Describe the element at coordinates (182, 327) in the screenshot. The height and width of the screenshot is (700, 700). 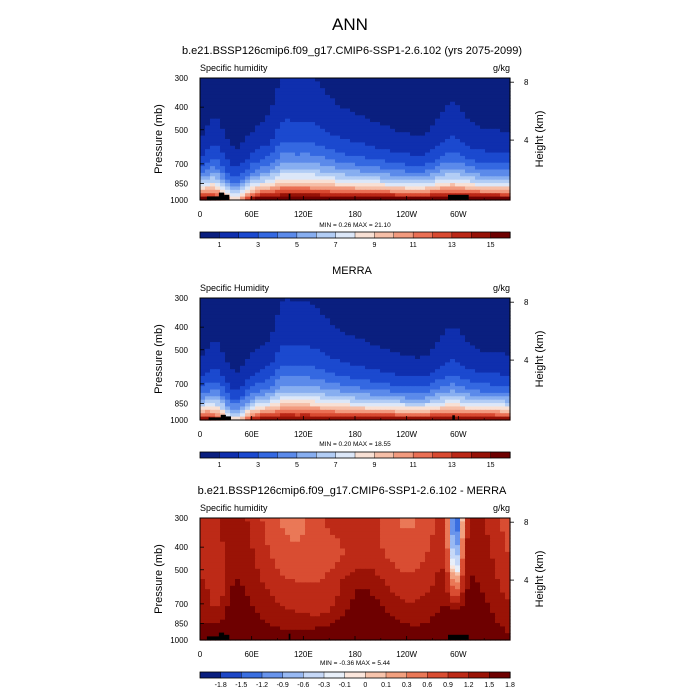
I see `y-tick-label: 400` at that location.